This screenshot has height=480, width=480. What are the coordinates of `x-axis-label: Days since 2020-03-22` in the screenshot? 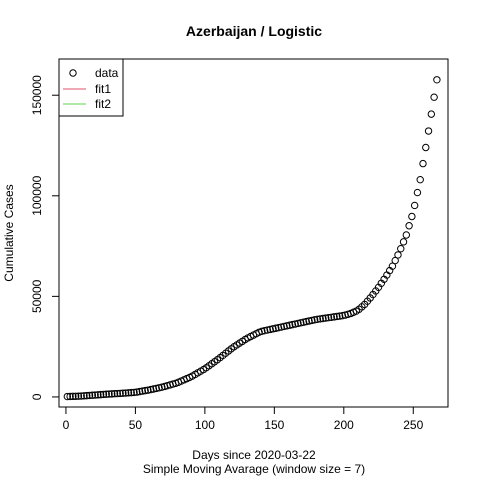 It's located at (254, 455).